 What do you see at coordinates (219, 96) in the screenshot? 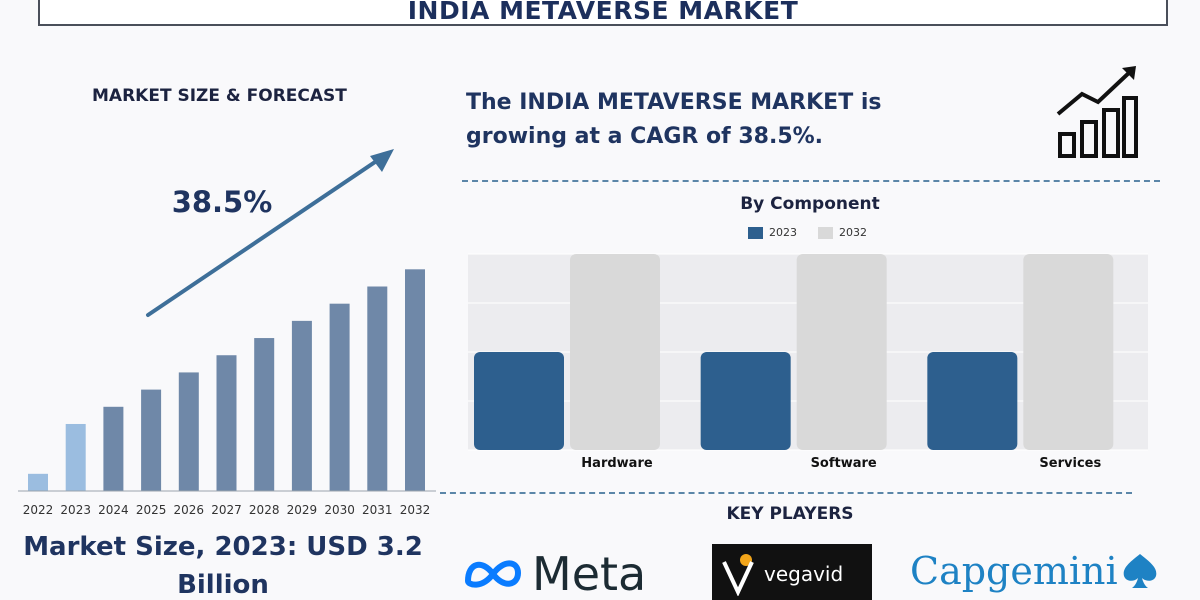
I see `market-size-forecast-title: MARKET SIZE & FORECAST` at bounding box center [219, 96].